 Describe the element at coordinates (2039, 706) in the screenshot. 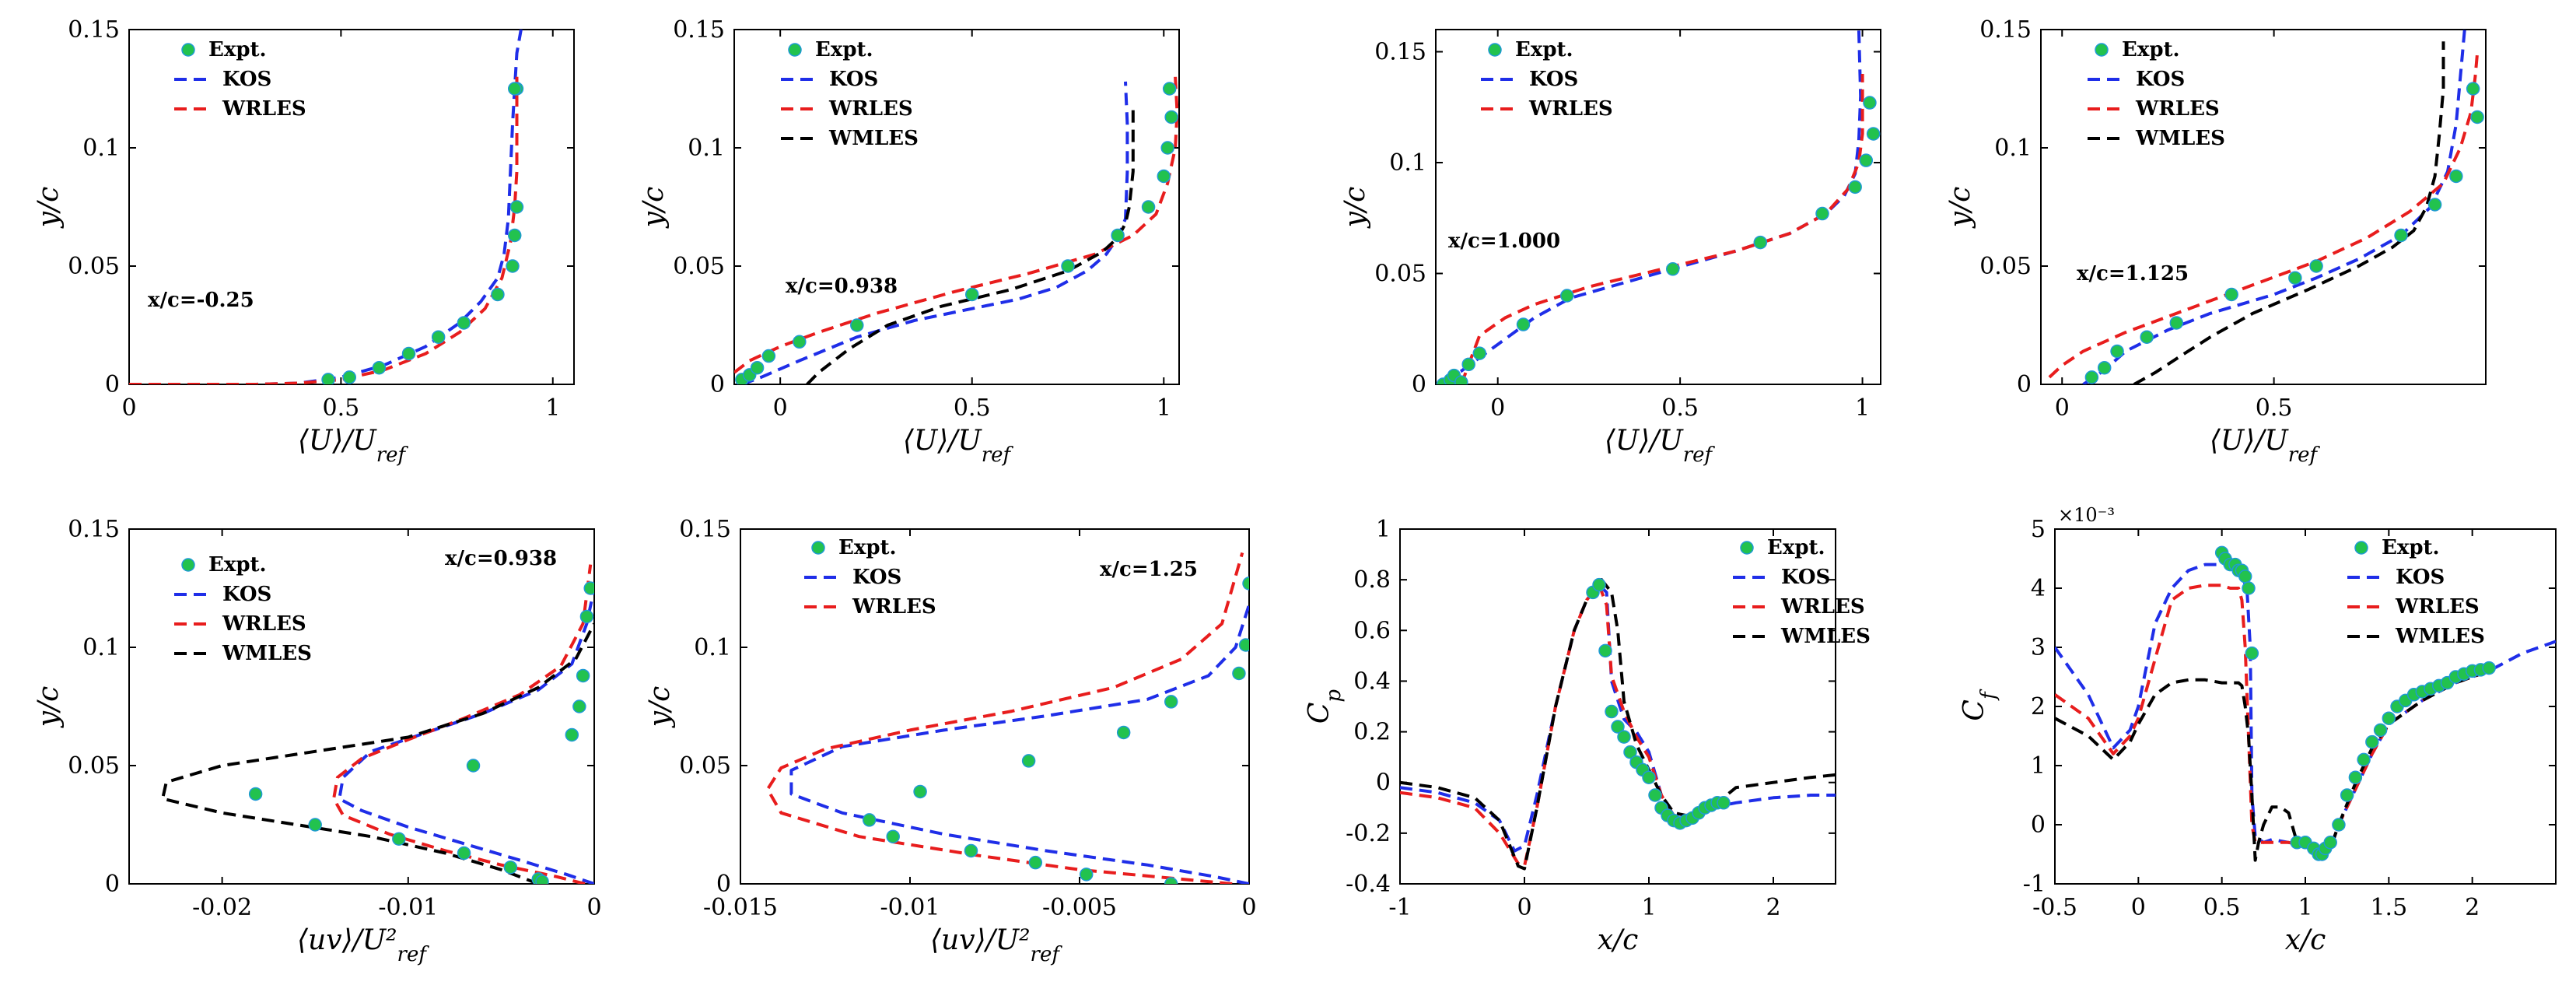

I see `y-tick-label: 2` at that location.